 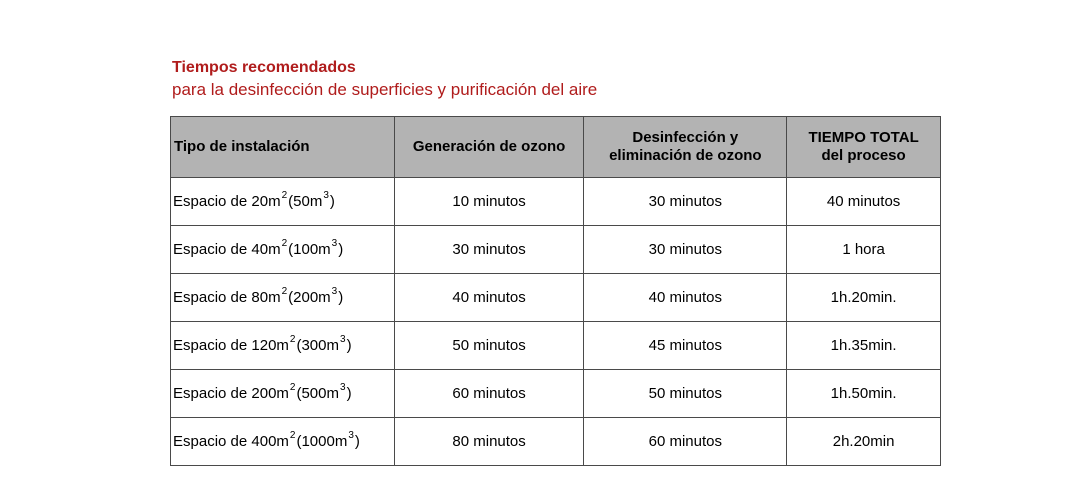 What do you see at coordinates (489, 201) in the screenshot?
I see `cell-generation: 10 minutos` at bounding box center [489, 201].